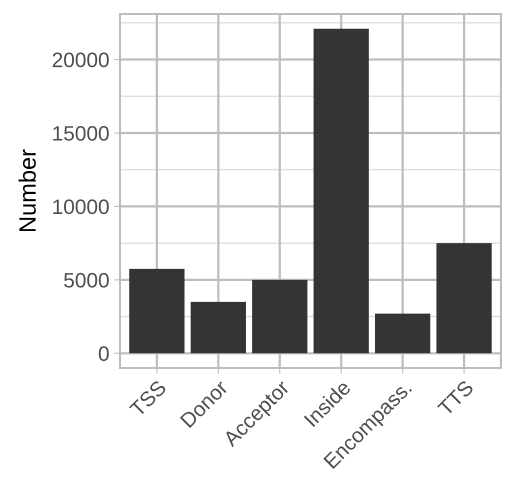 The height and width of the screenshot is (488, 506). I want to click on y-tick-label: 10000, so click(81, 206).